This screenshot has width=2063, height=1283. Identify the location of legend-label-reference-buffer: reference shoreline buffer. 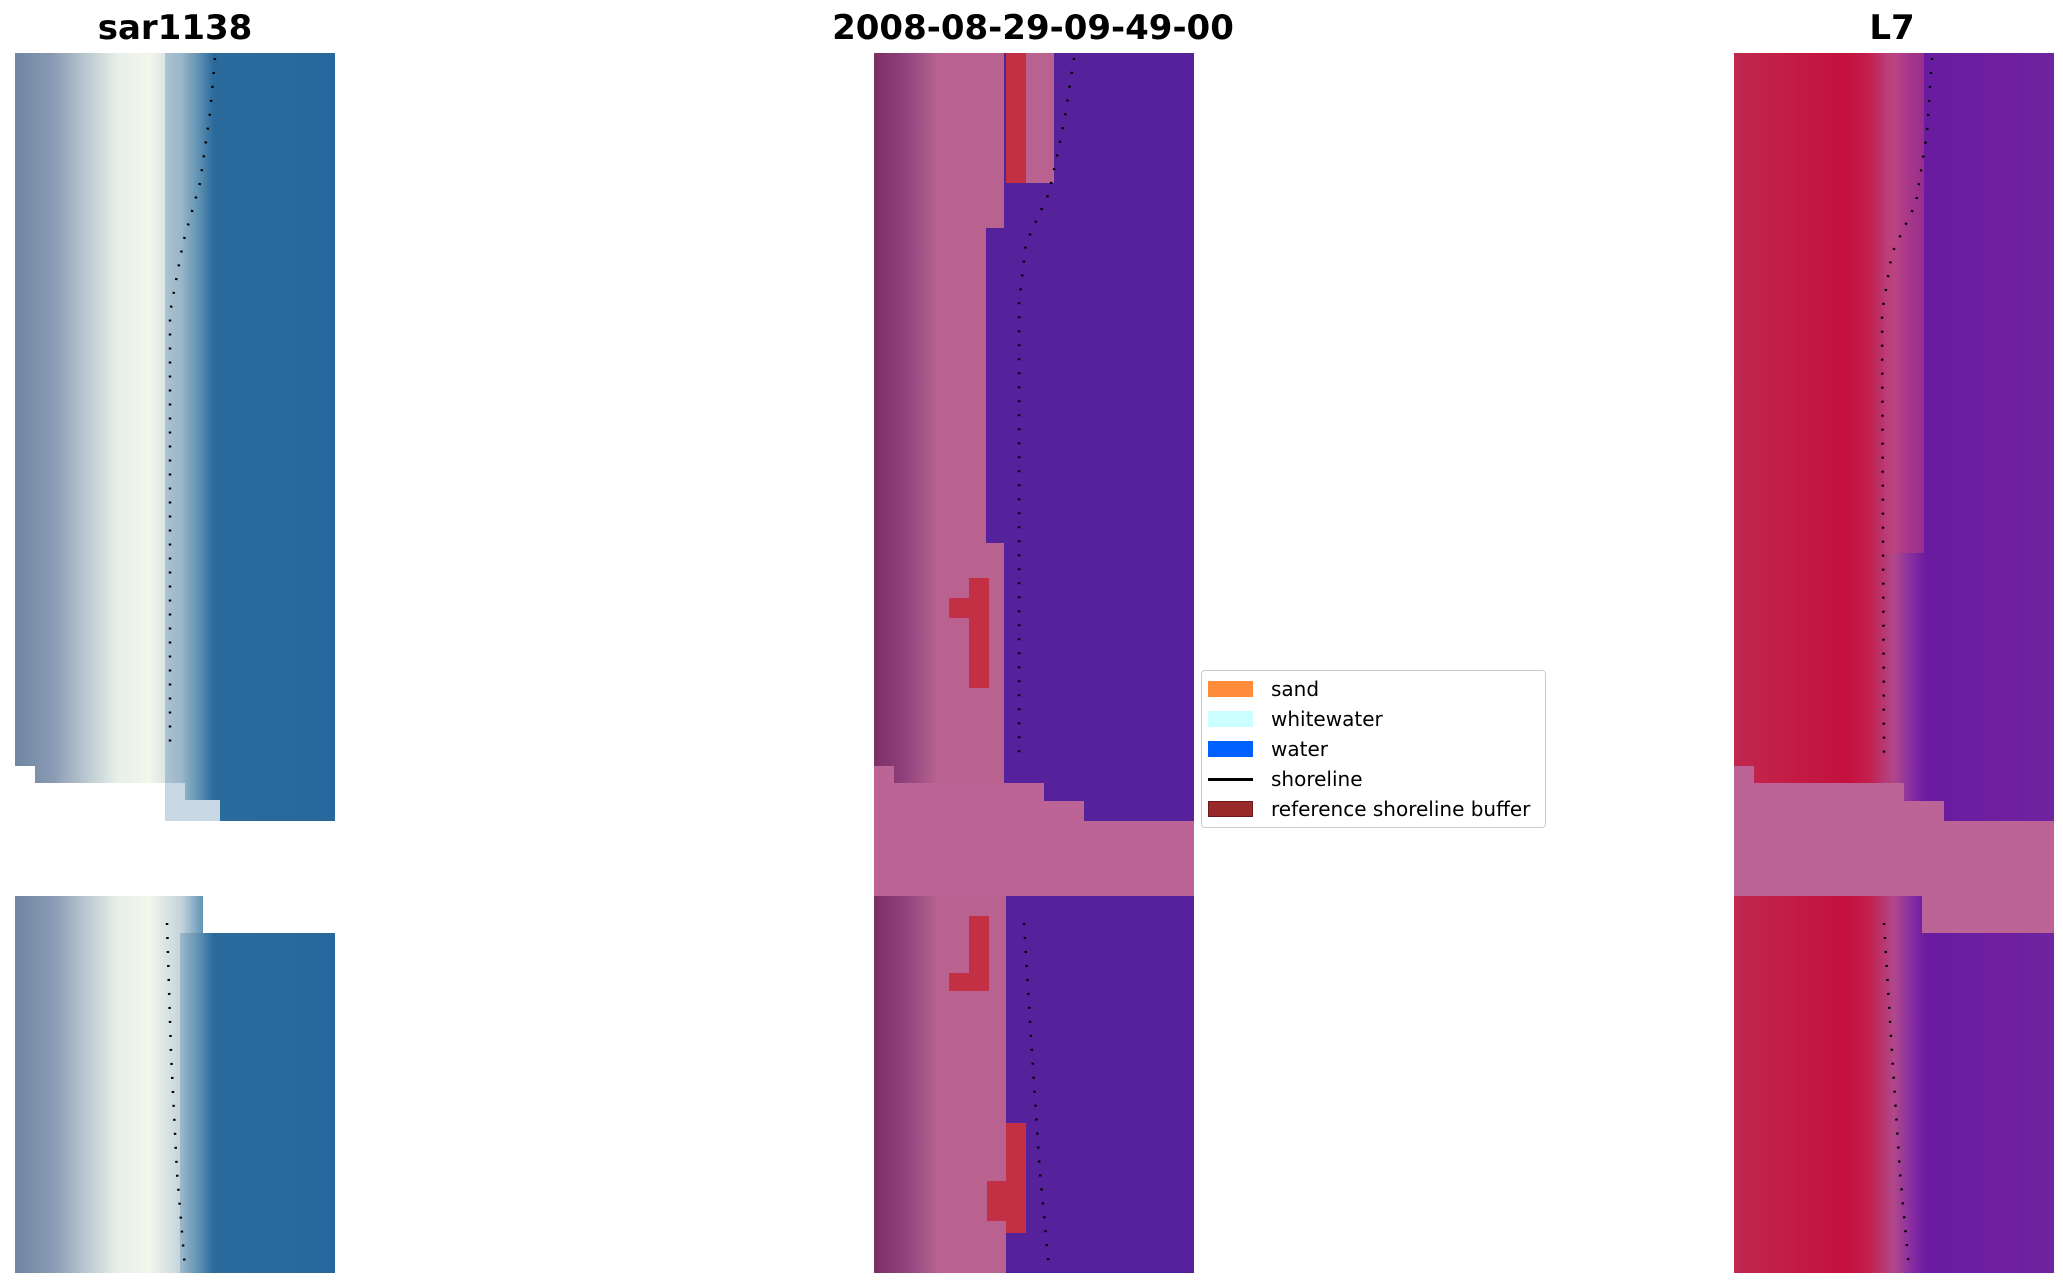
(1401, 809).